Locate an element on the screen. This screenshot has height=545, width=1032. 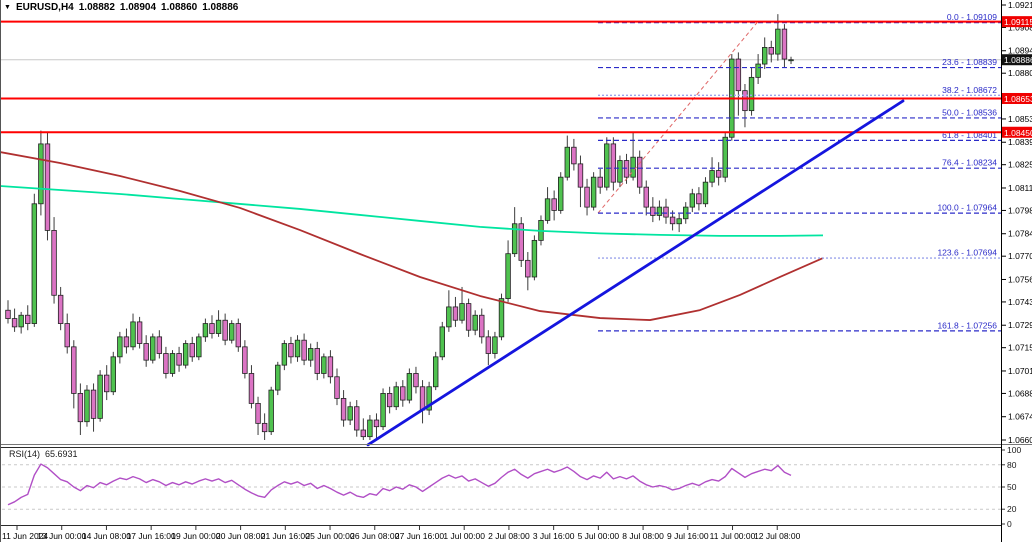
fibonacci-level-label: 123.6 - 1.07694 is located at coordinates (967, 253).